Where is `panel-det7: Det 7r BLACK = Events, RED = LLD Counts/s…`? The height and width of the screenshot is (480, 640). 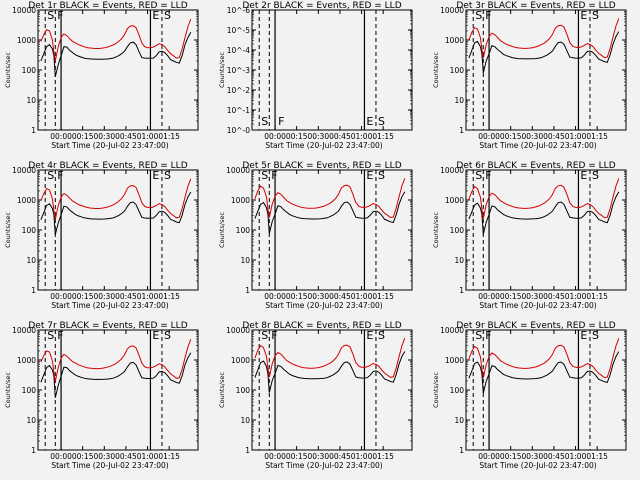 panel-det7: Det 7r BLACK = Events, RED = LLD Counts/s… is located at coordinates (101, 395).